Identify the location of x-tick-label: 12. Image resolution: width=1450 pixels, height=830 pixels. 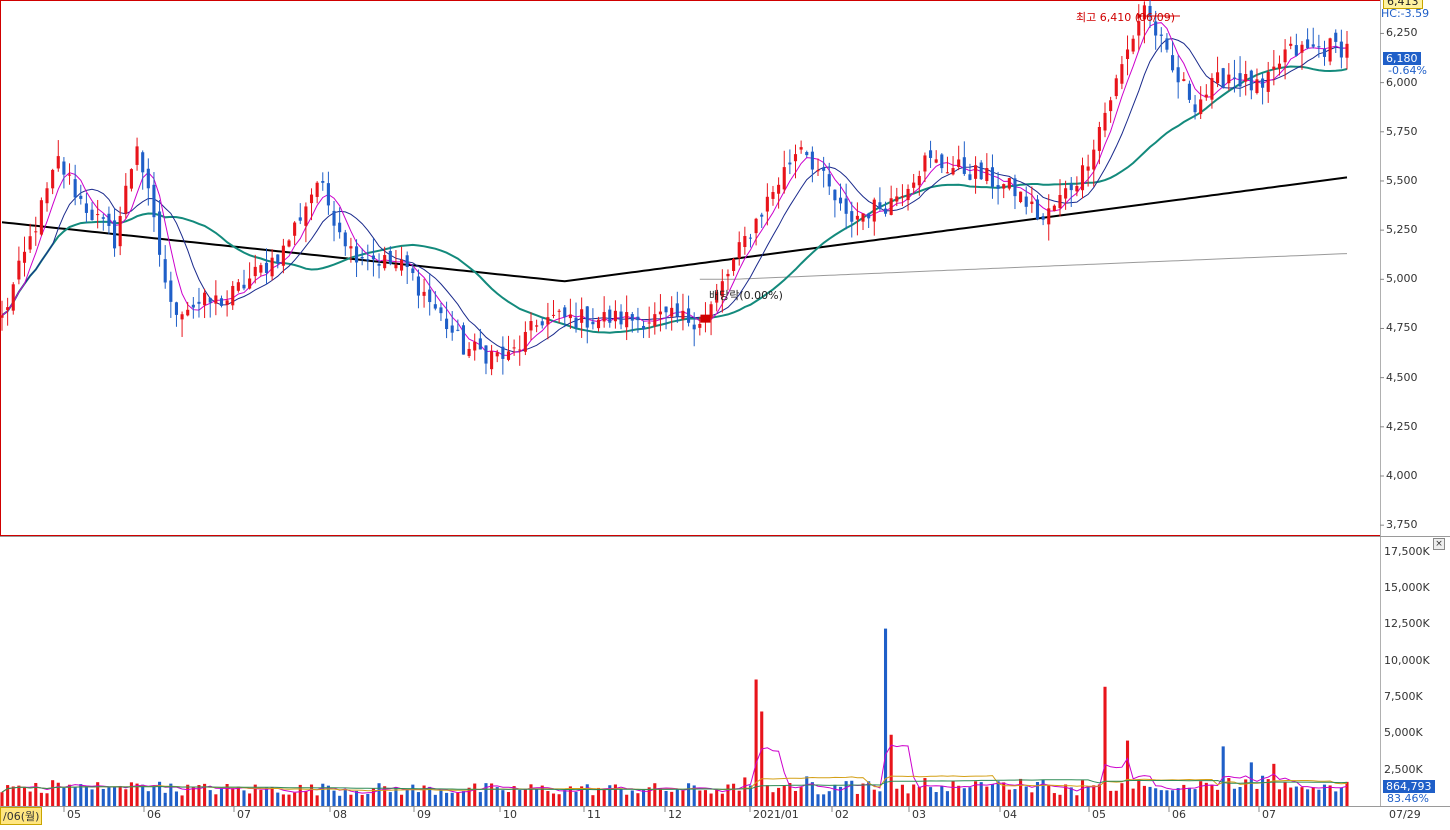
(675, 814).